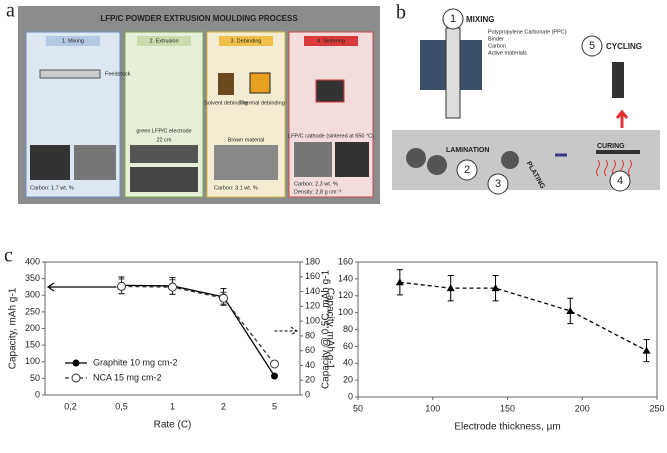  What do you see at coordinates (592, 46) in the screenshot?
I see `step-number: 5` at bounding box center [592, 46].